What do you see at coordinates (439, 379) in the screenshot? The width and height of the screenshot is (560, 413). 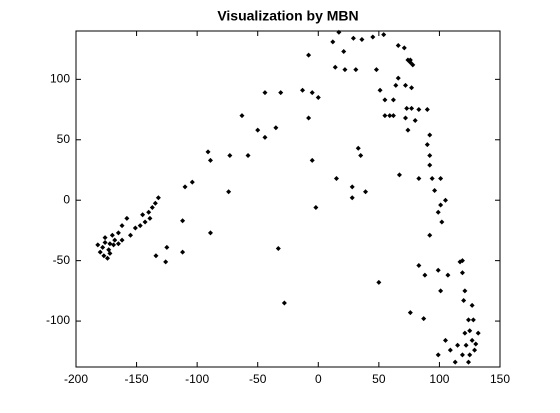 I see `x-tick-label: 100` at bounding box center [439, 379].